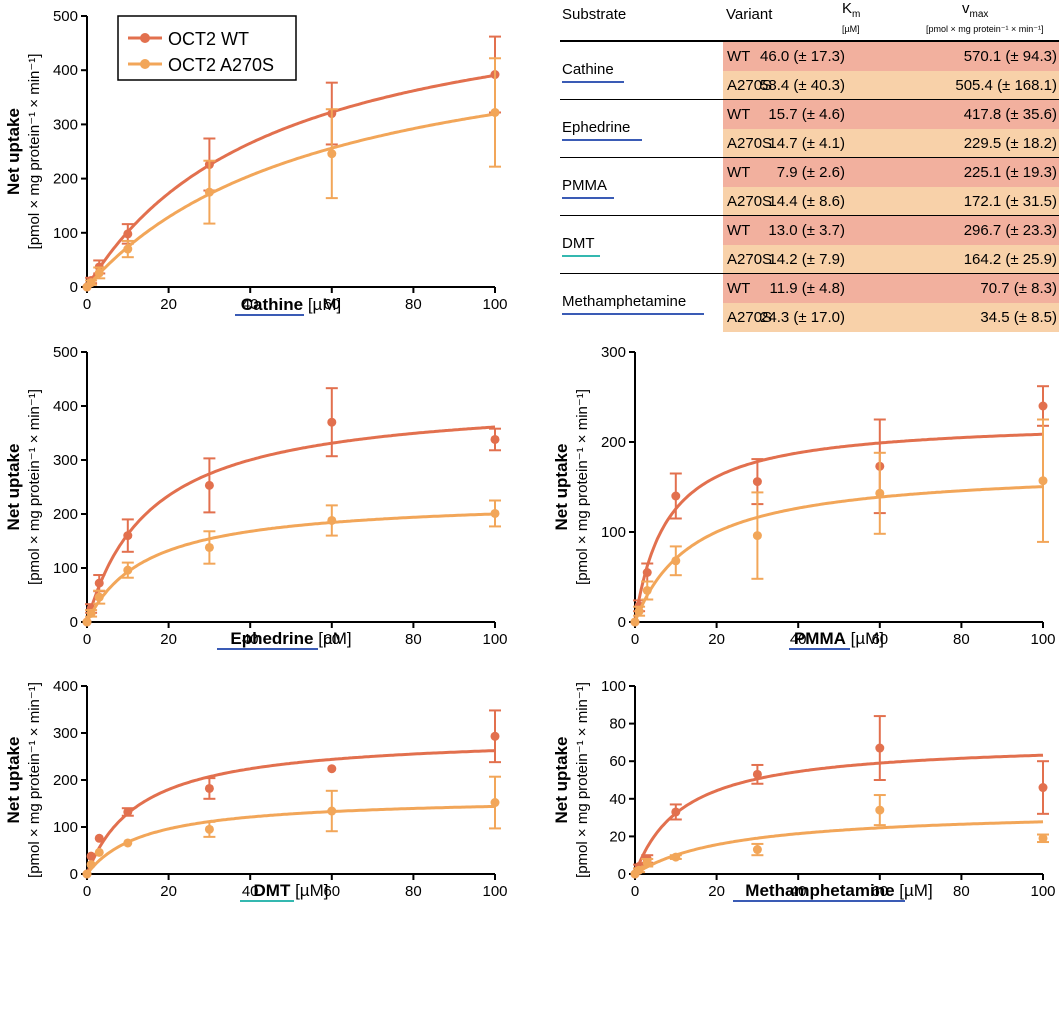  I want to click on header-substrate: Substrate, so click(594, 14).